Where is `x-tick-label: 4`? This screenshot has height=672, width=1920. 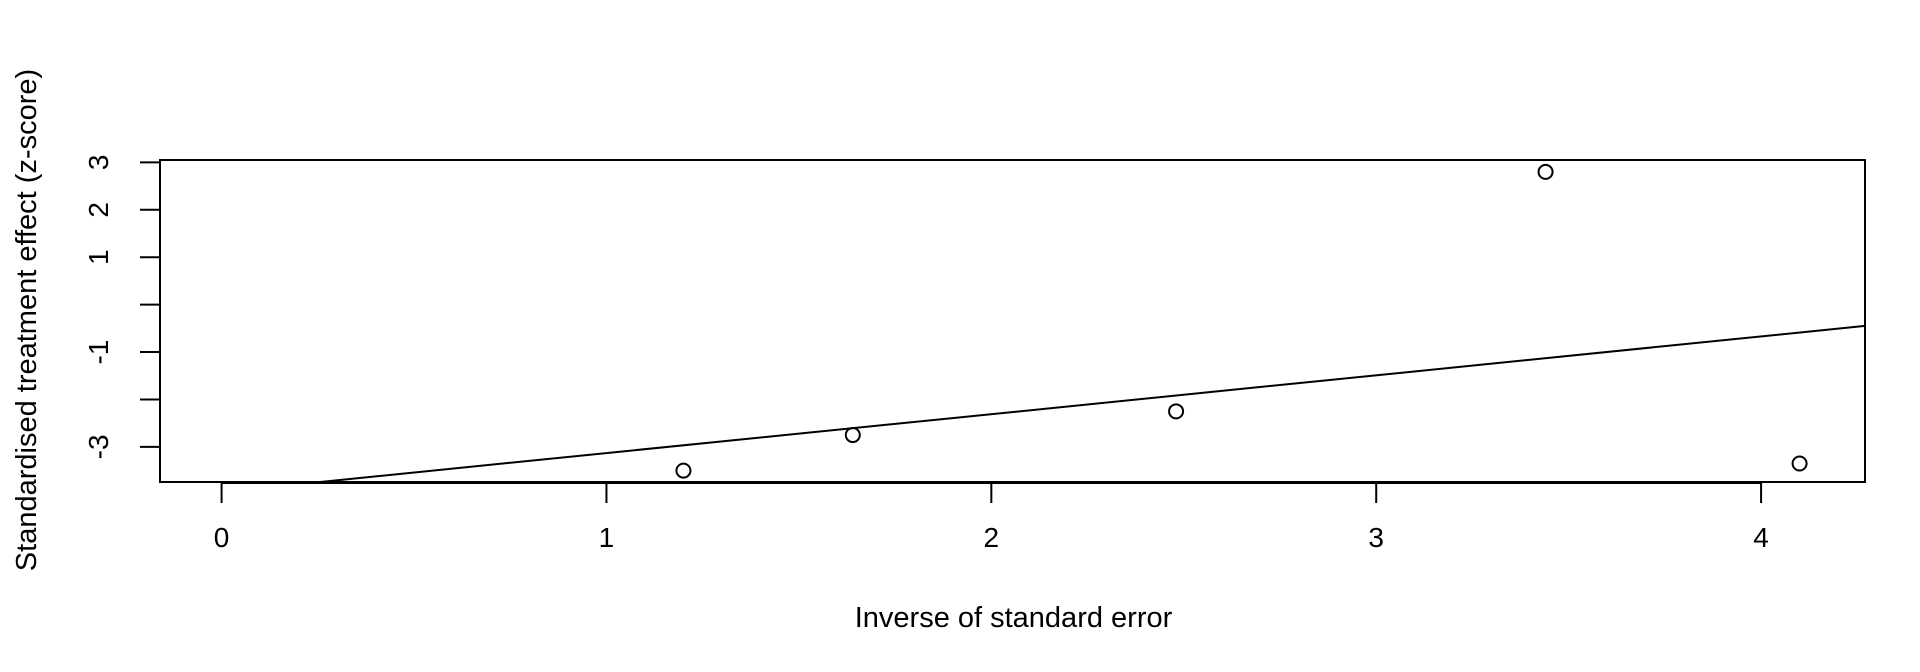
x-tick-label: 4 is located at coordinates (1761, 537).